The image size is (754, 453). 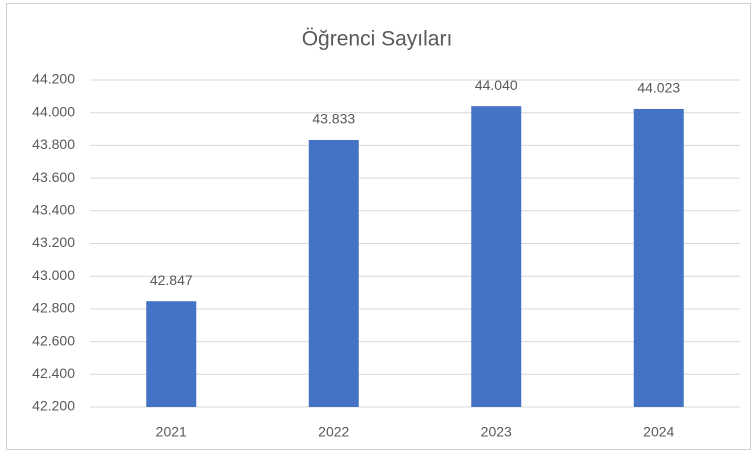 I want to click on y-tick-label: 43.200, so click(x=53, y=242).